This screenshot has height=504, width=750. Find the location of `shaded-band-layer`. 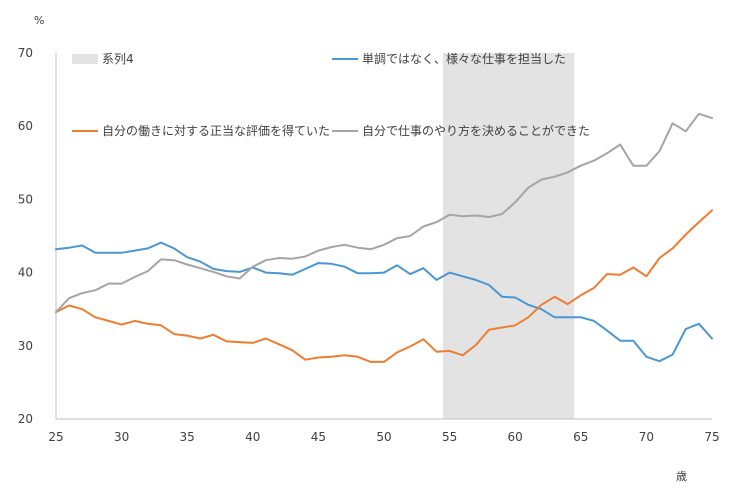

shaded-band-layer is located at coordinates (509, 236).